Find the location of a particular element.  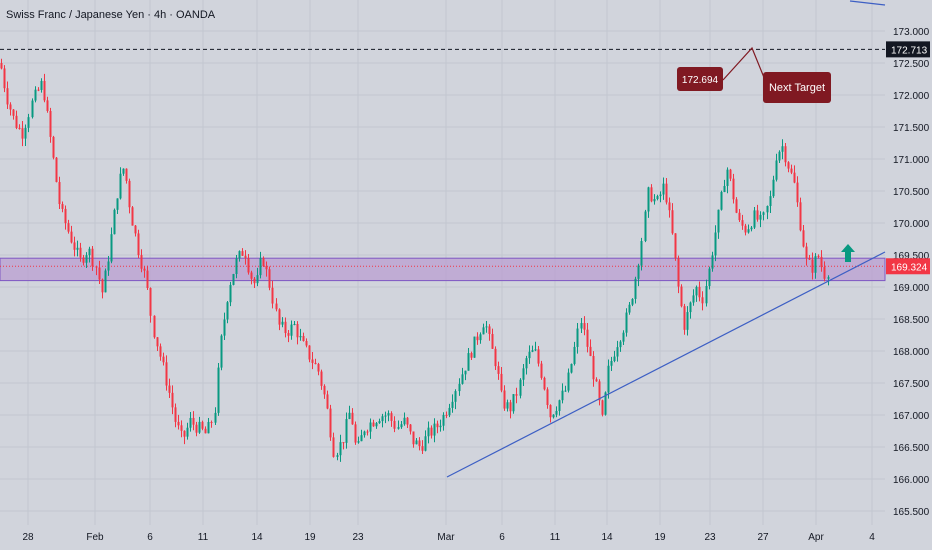

next-target-callout-box is located at coordinates (797, 87).